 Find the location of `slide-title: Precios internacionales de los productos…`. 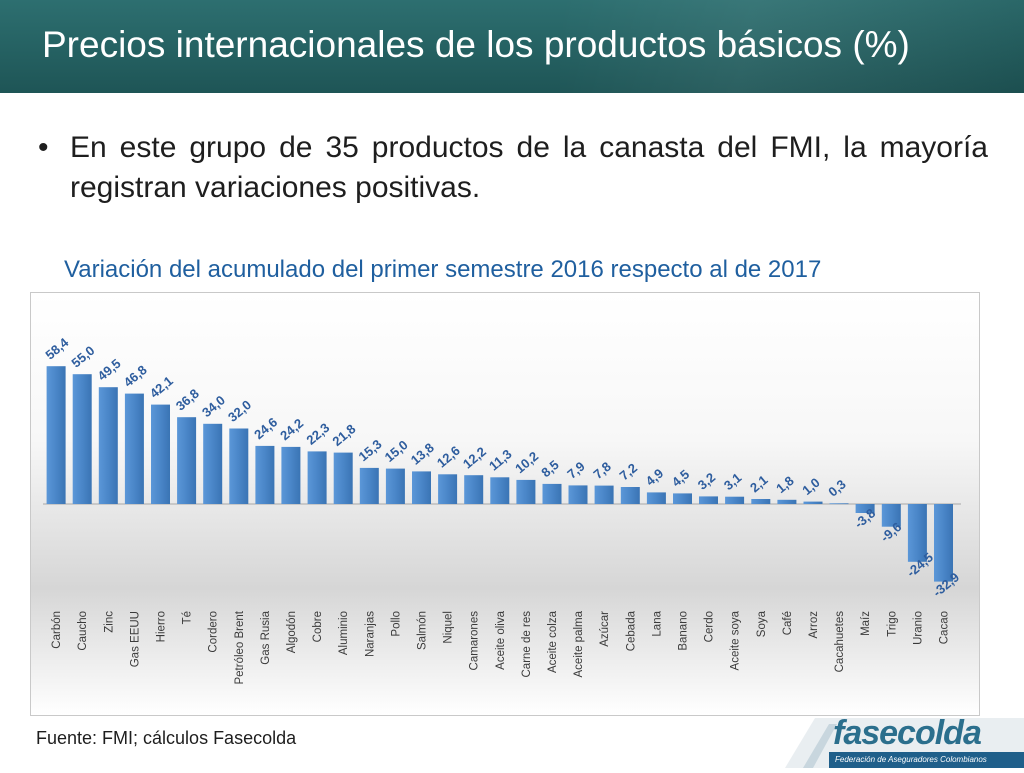

slide-title: Precios internacionales de los productos… is located at coordinates (476, 44).